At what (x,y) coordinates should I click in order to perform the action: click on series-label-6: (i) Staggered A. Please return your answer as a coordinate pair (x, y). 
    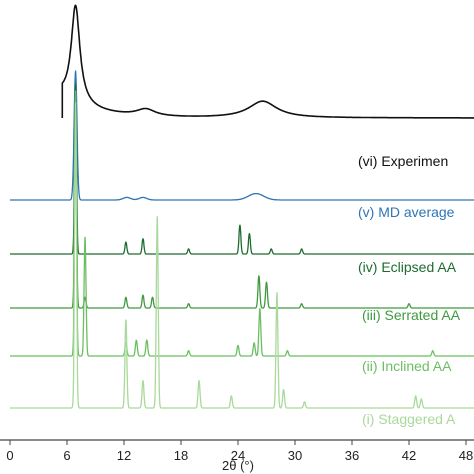
    Looking at the image, I should click on (409, 419).